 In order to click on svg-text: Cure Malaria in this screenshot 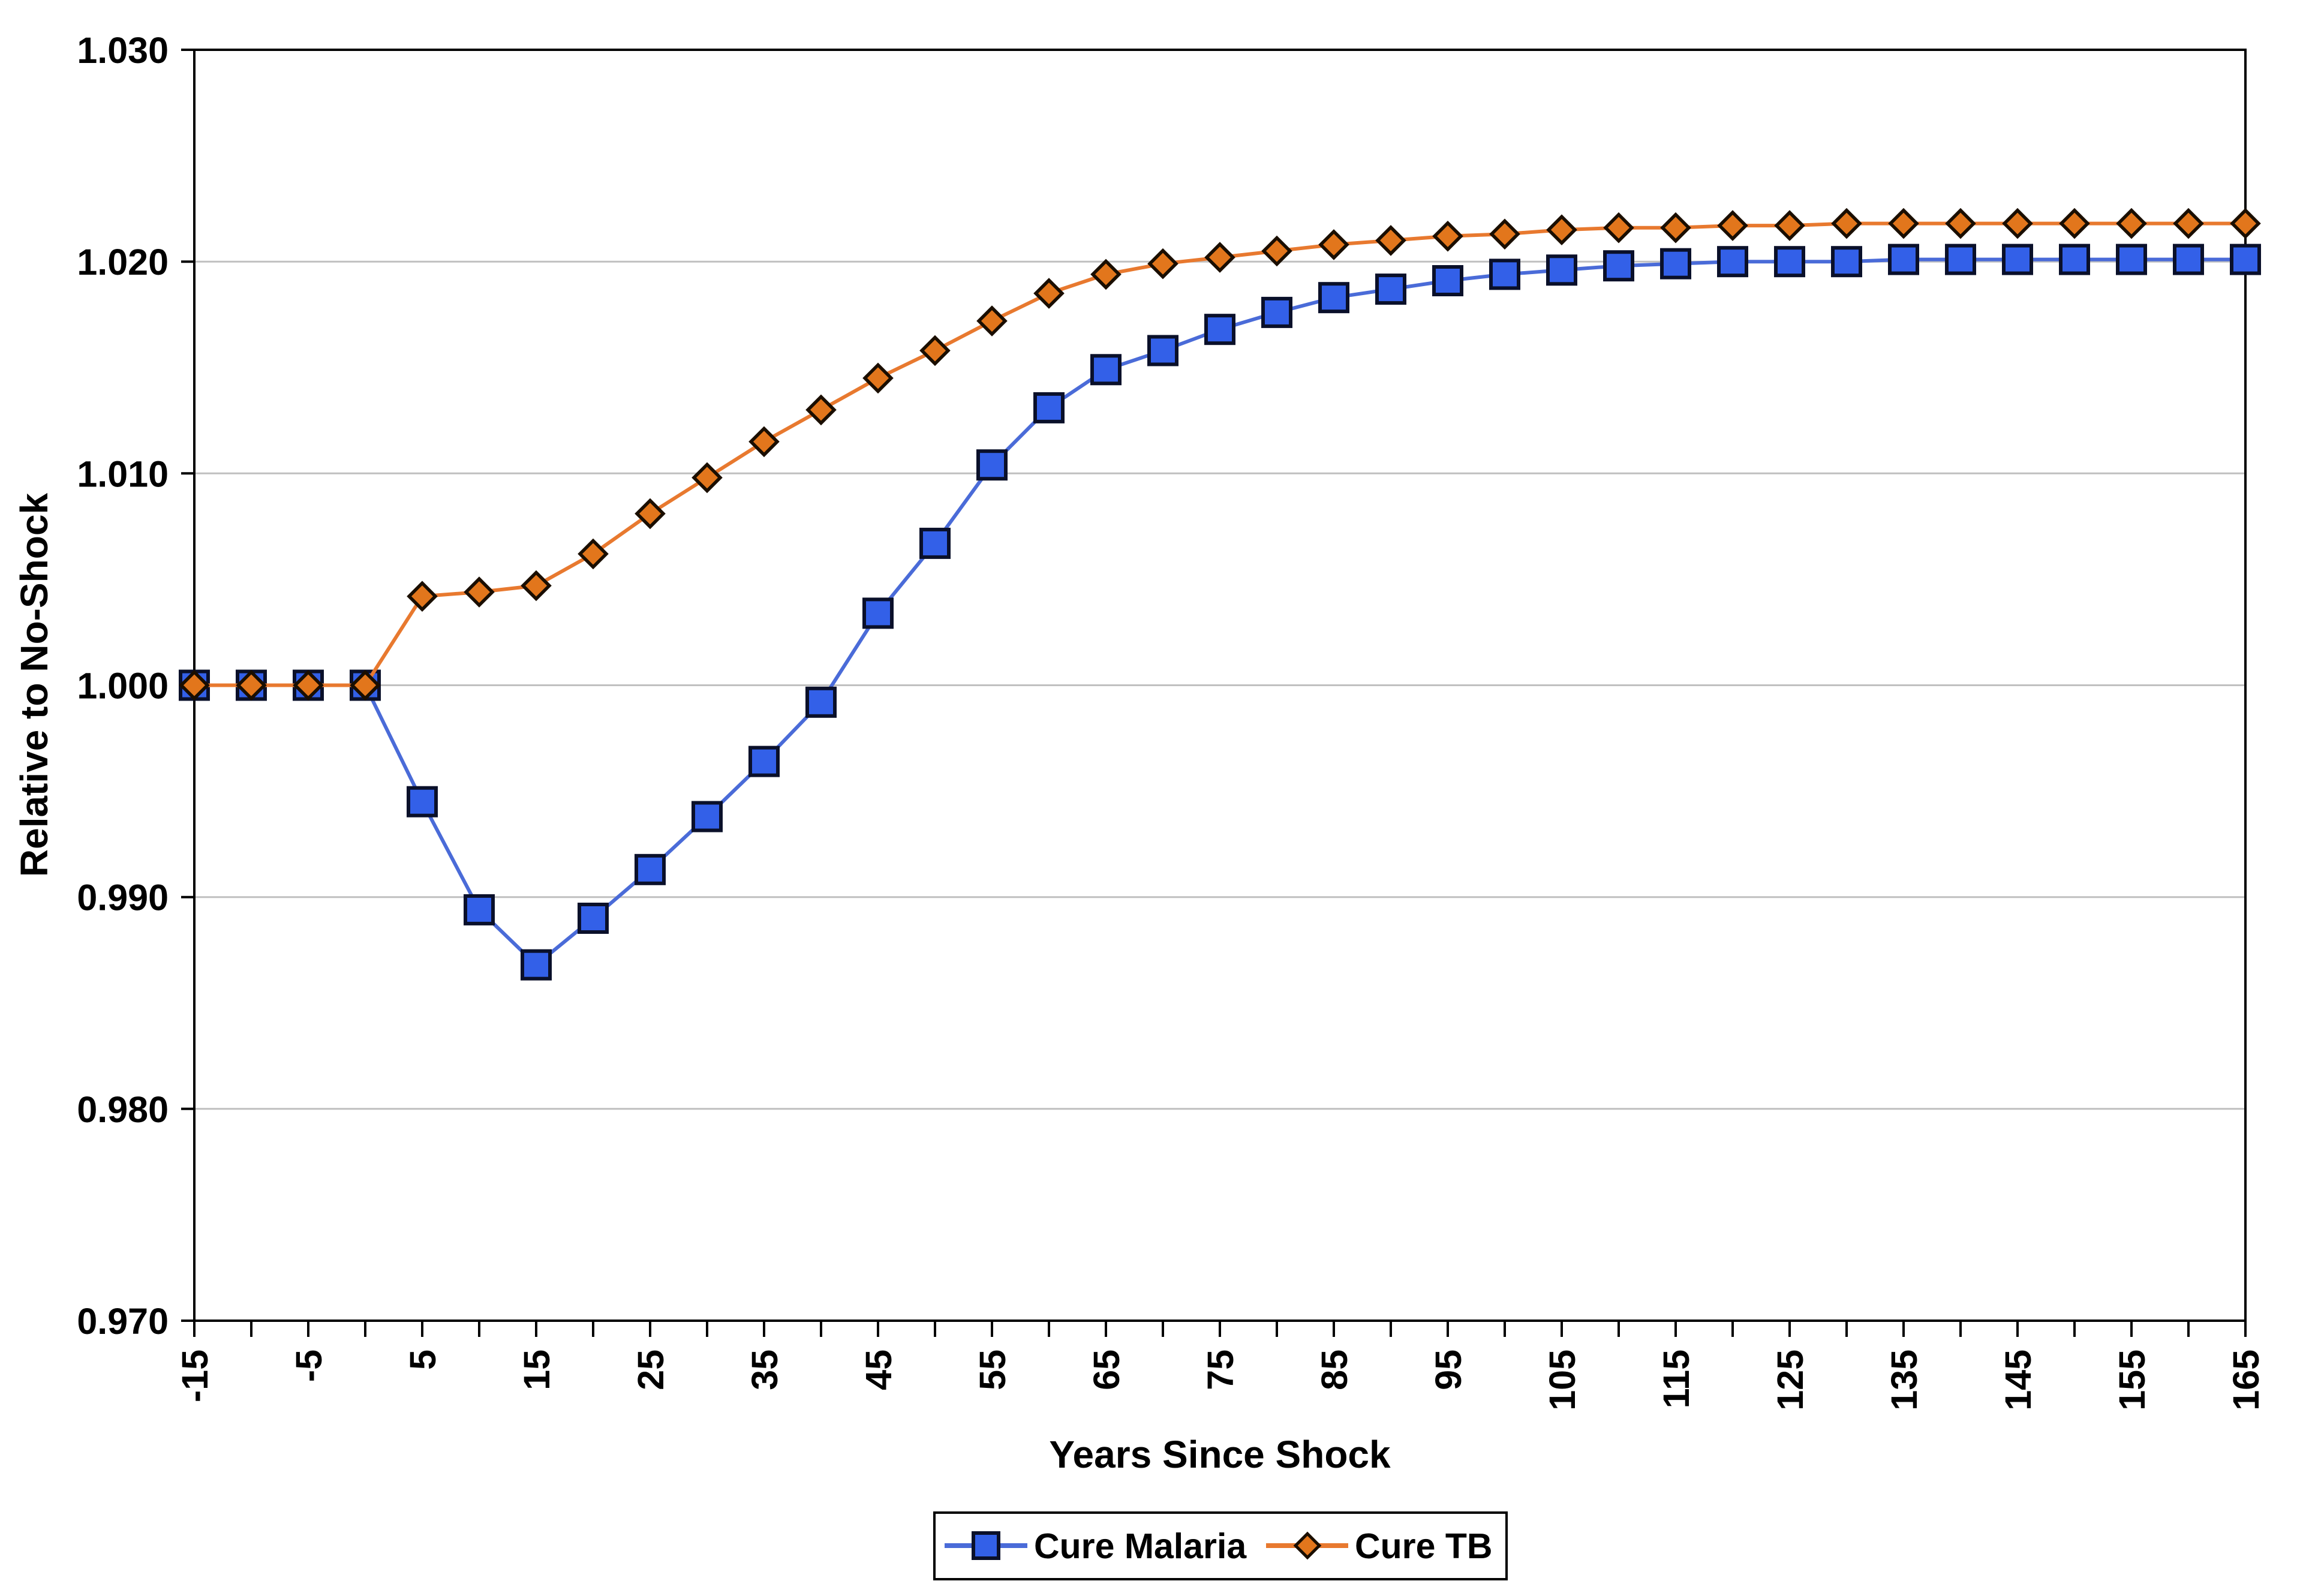, I will do `click(1140, 1546)`.